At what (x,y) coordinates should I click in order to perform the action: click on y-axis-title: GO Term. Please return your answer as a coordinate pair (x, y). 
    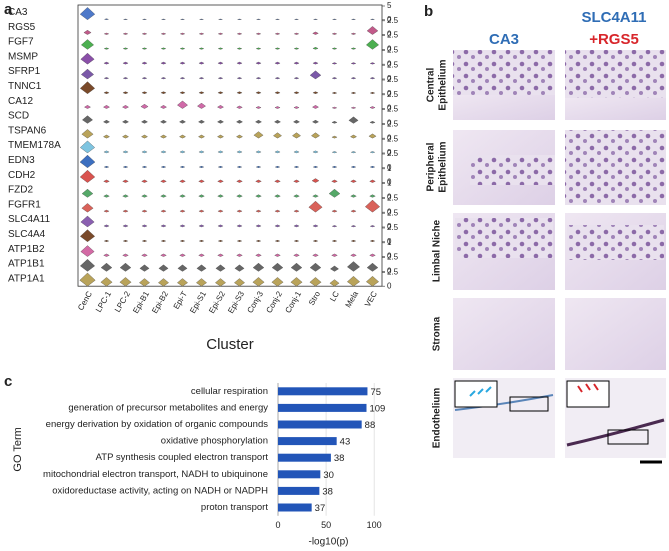
    Looking at the image, I should click on (18, 449).